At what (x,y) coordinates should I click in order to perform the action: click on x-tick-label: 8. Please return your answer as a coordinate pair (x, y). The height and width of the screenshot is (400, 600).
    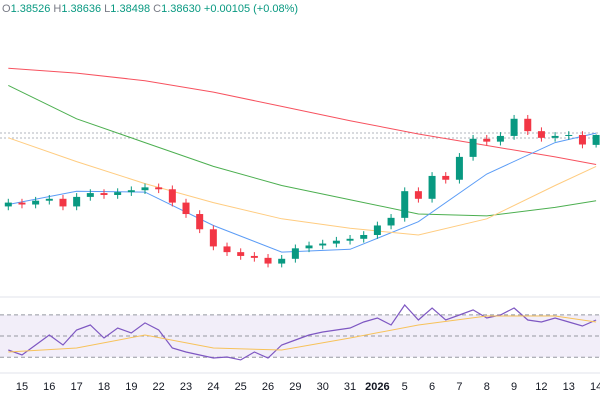
    Looking at the image, I should click on (487, 387).